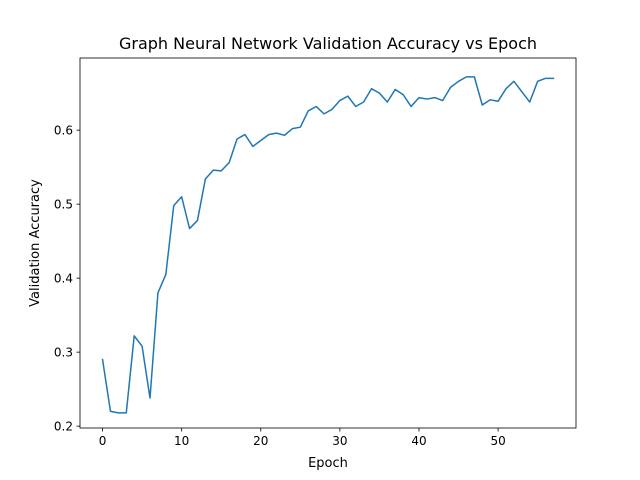 This screenshot has width=640, height=480. Describe the element at coordinates (302, 438) in the screenshot. I see `x-axis-ticks: 0 10 20 30 40 50` at that location.